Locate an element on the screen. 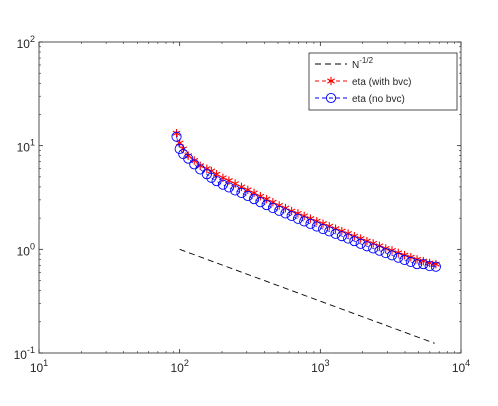 This screenshot has height=406, width=498. legend-label-1: eta (with bvc) is located at coordinates (381, 82).